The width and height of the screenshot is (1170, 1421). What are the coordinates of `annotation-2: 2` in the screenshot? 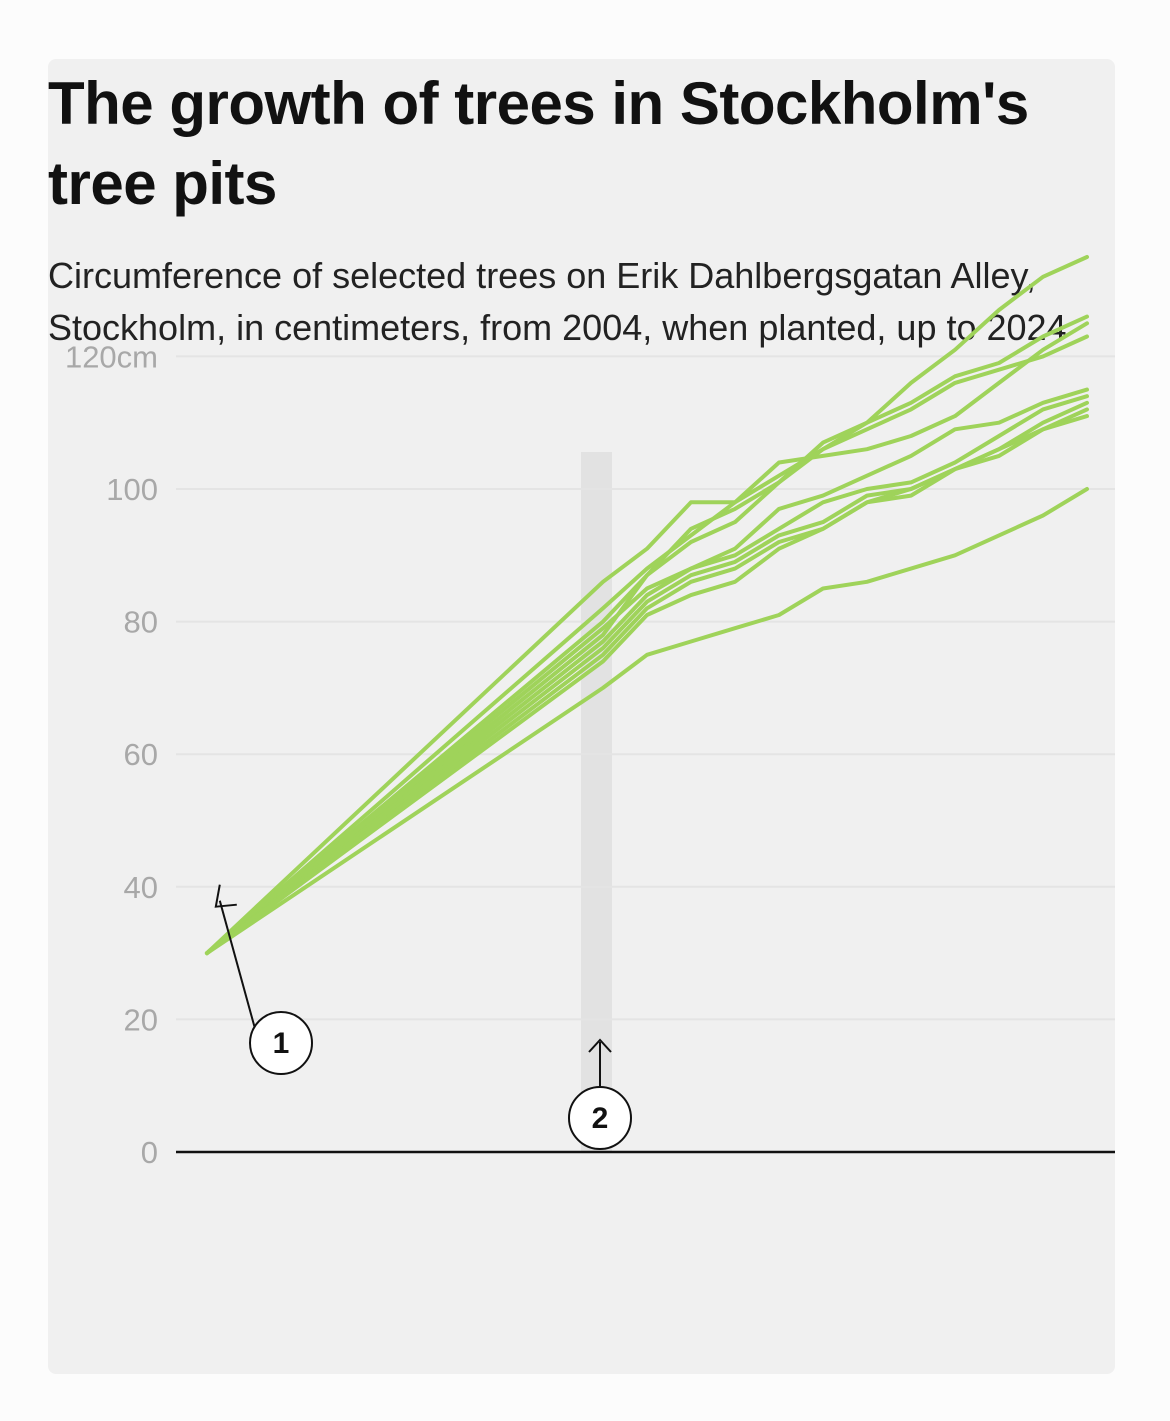 It's located at (600, 1094).